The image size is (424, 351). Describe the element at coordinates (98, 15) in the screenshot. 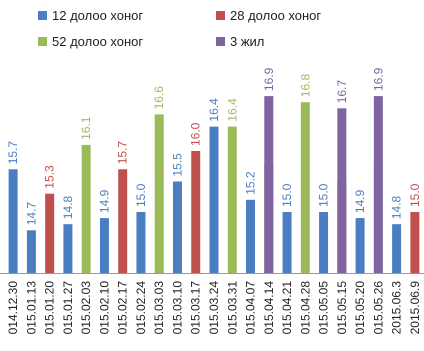

I see `legend-label: 12 долоо хоног` at that location.